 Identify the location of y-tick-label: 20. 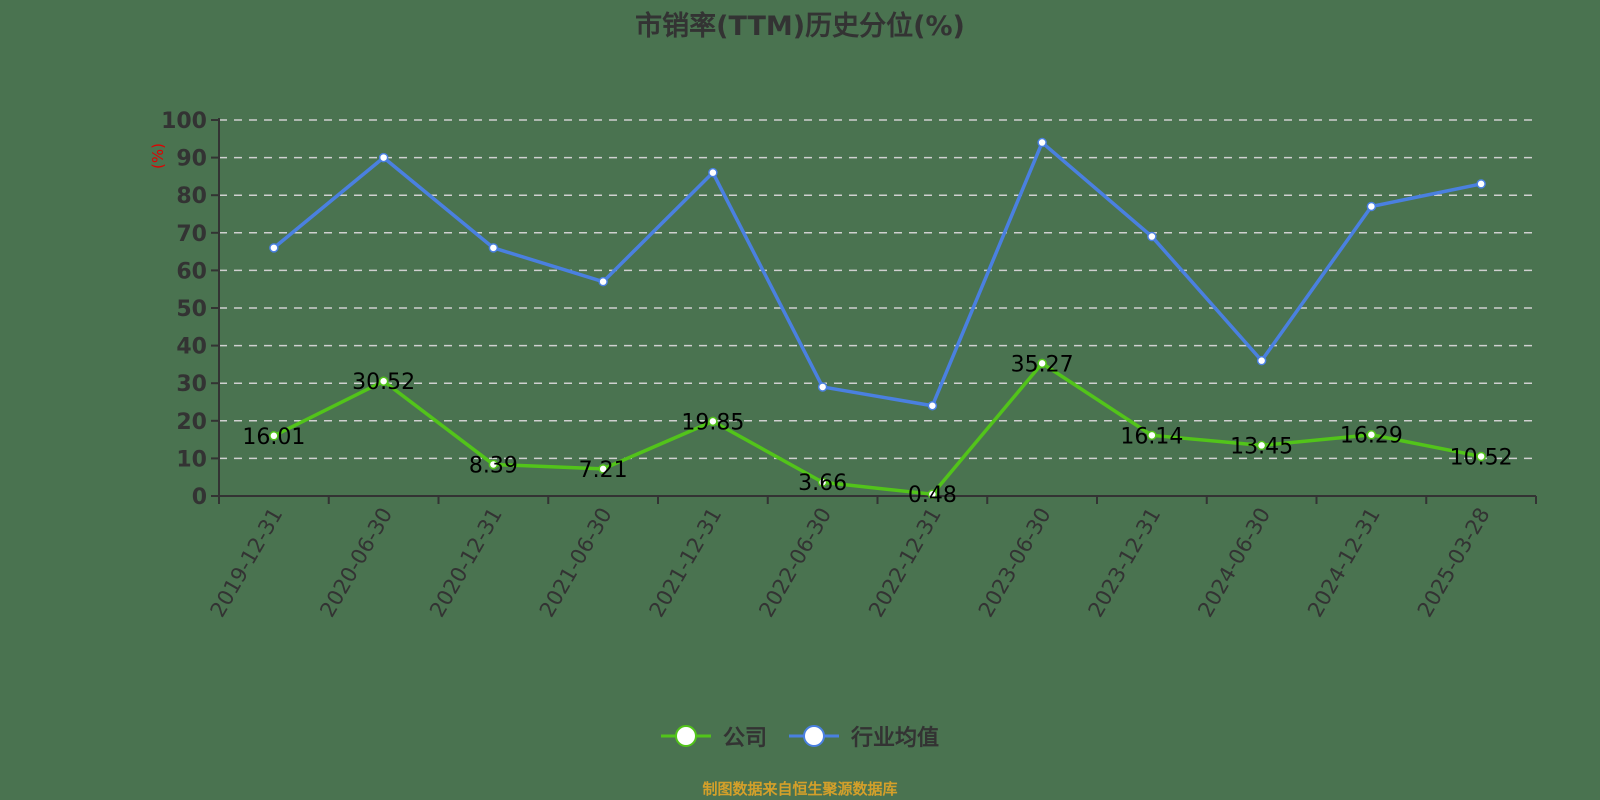
(191, 422).